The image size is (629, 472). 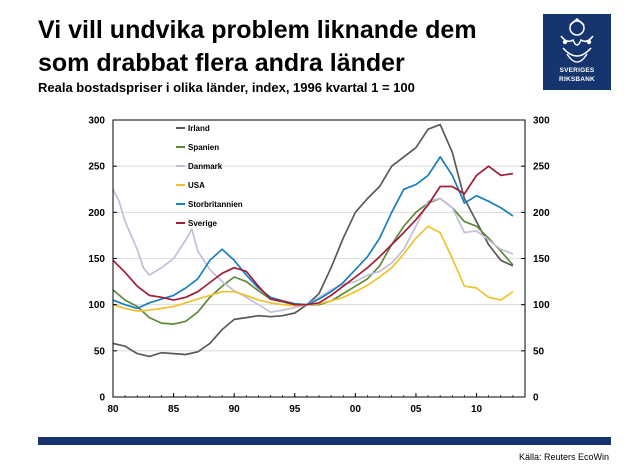 I want to click on slide-title-line-1: Vi vill undvika problem liknande dem, so click(x=257, y=30).